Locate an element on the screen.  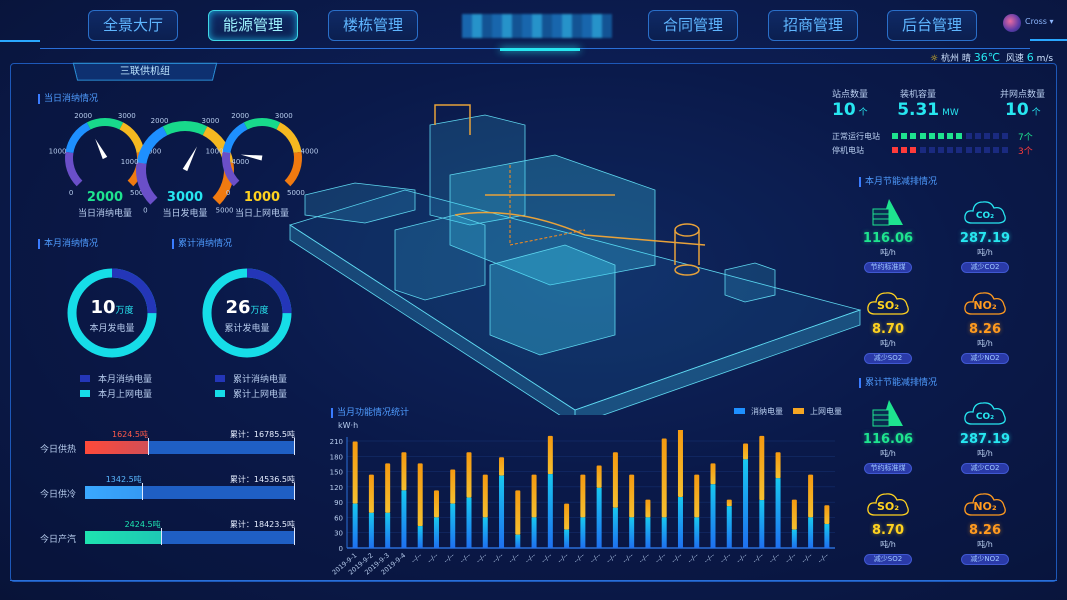
user-menu: Cross ▾ is located at coordinates (1039, 21).